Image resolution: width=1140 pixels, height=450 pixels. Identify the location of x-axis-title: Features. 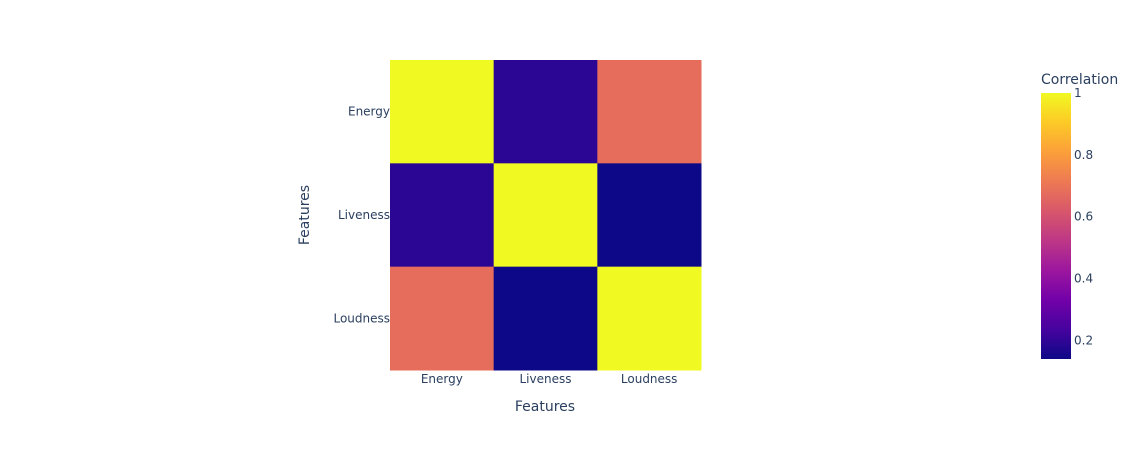
(545, 407).